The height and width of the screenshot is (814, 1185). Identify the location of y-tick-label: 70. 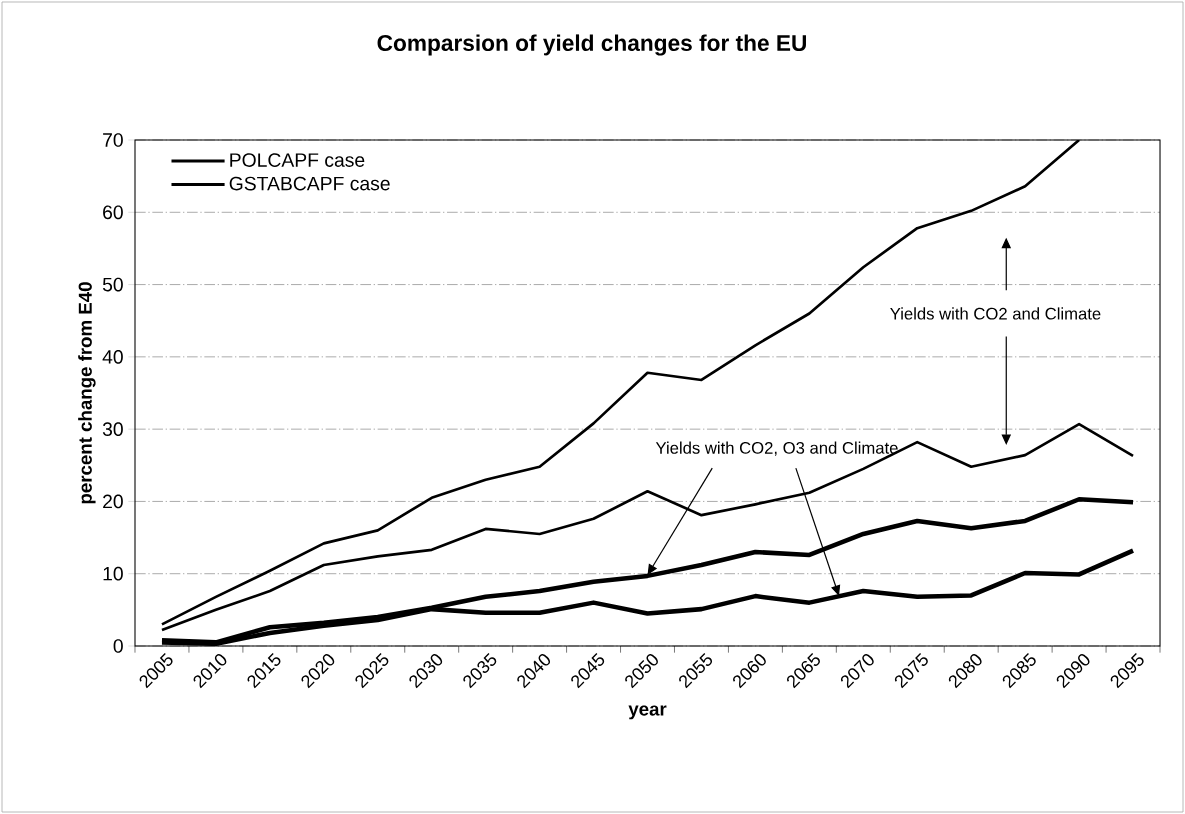
(113, 140).